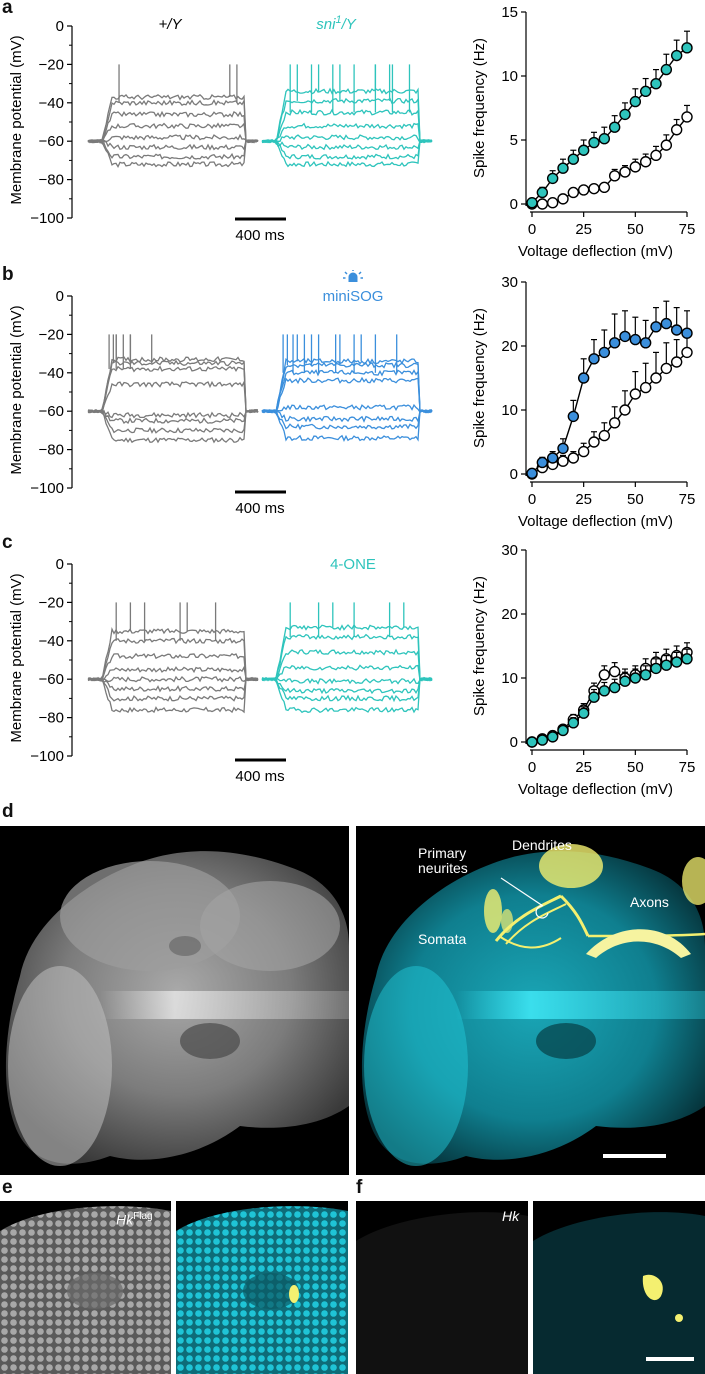 This screenshot has width=705, height=1374. Describe the element at coordinates (670, 1359) in the screenshot. I see `scale-bar-f` at that location.